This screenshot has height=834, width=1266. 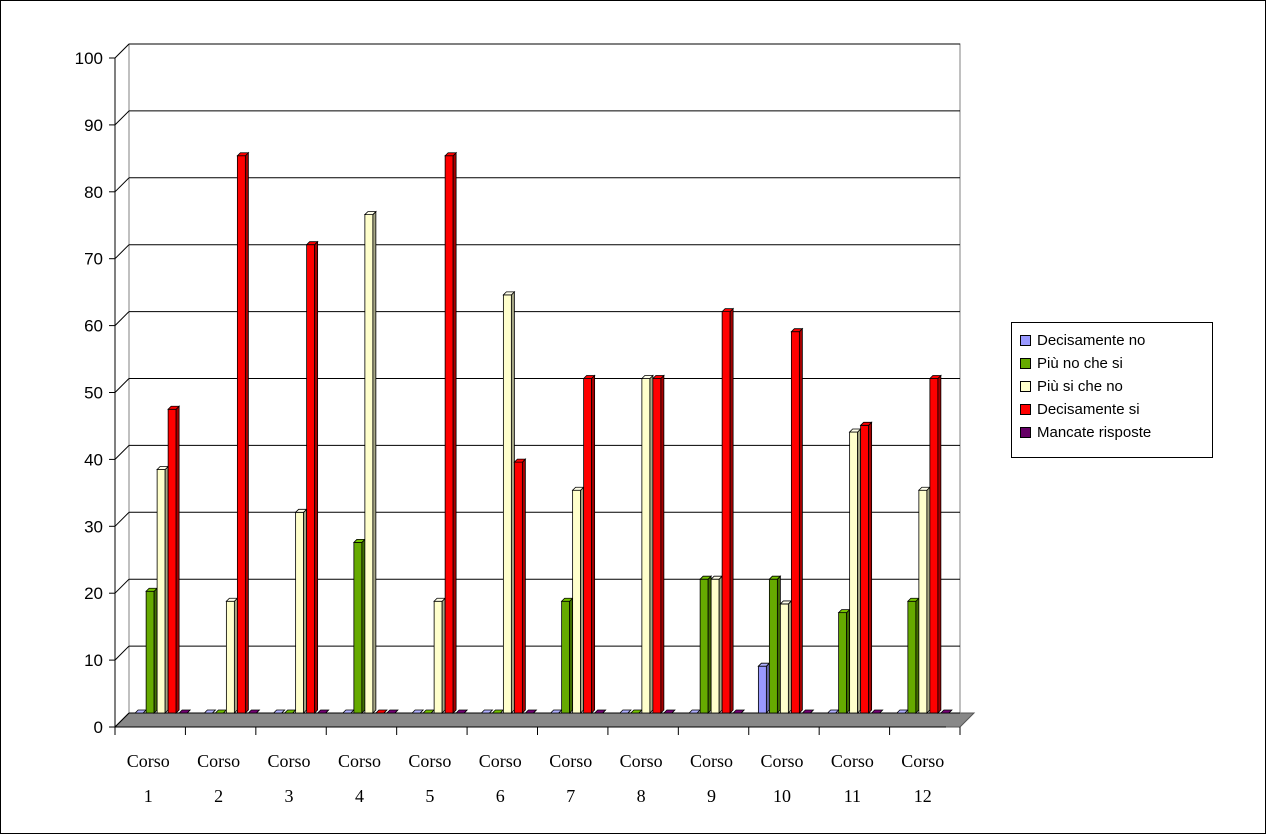 I want to click on x-tick-label-number: 8, so click(x=641, y=796).